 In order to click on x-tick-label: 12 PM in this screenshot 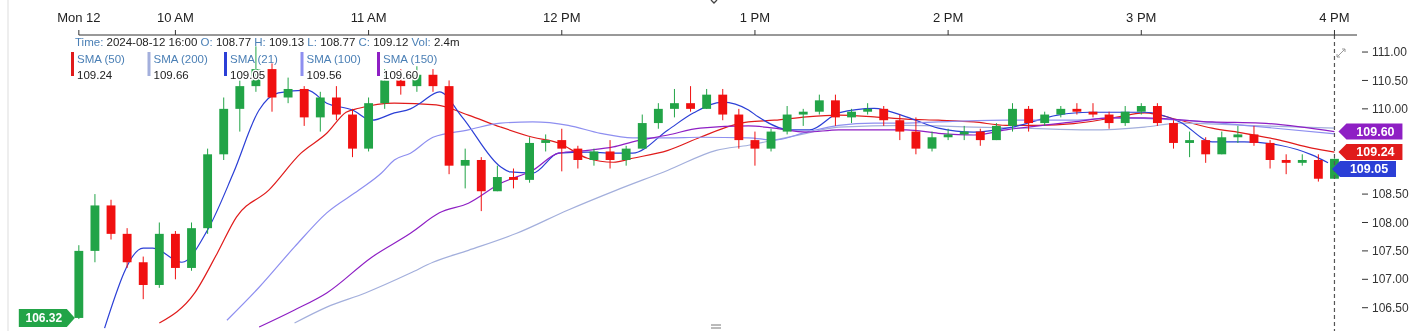, I will do `click(561, 17)`.